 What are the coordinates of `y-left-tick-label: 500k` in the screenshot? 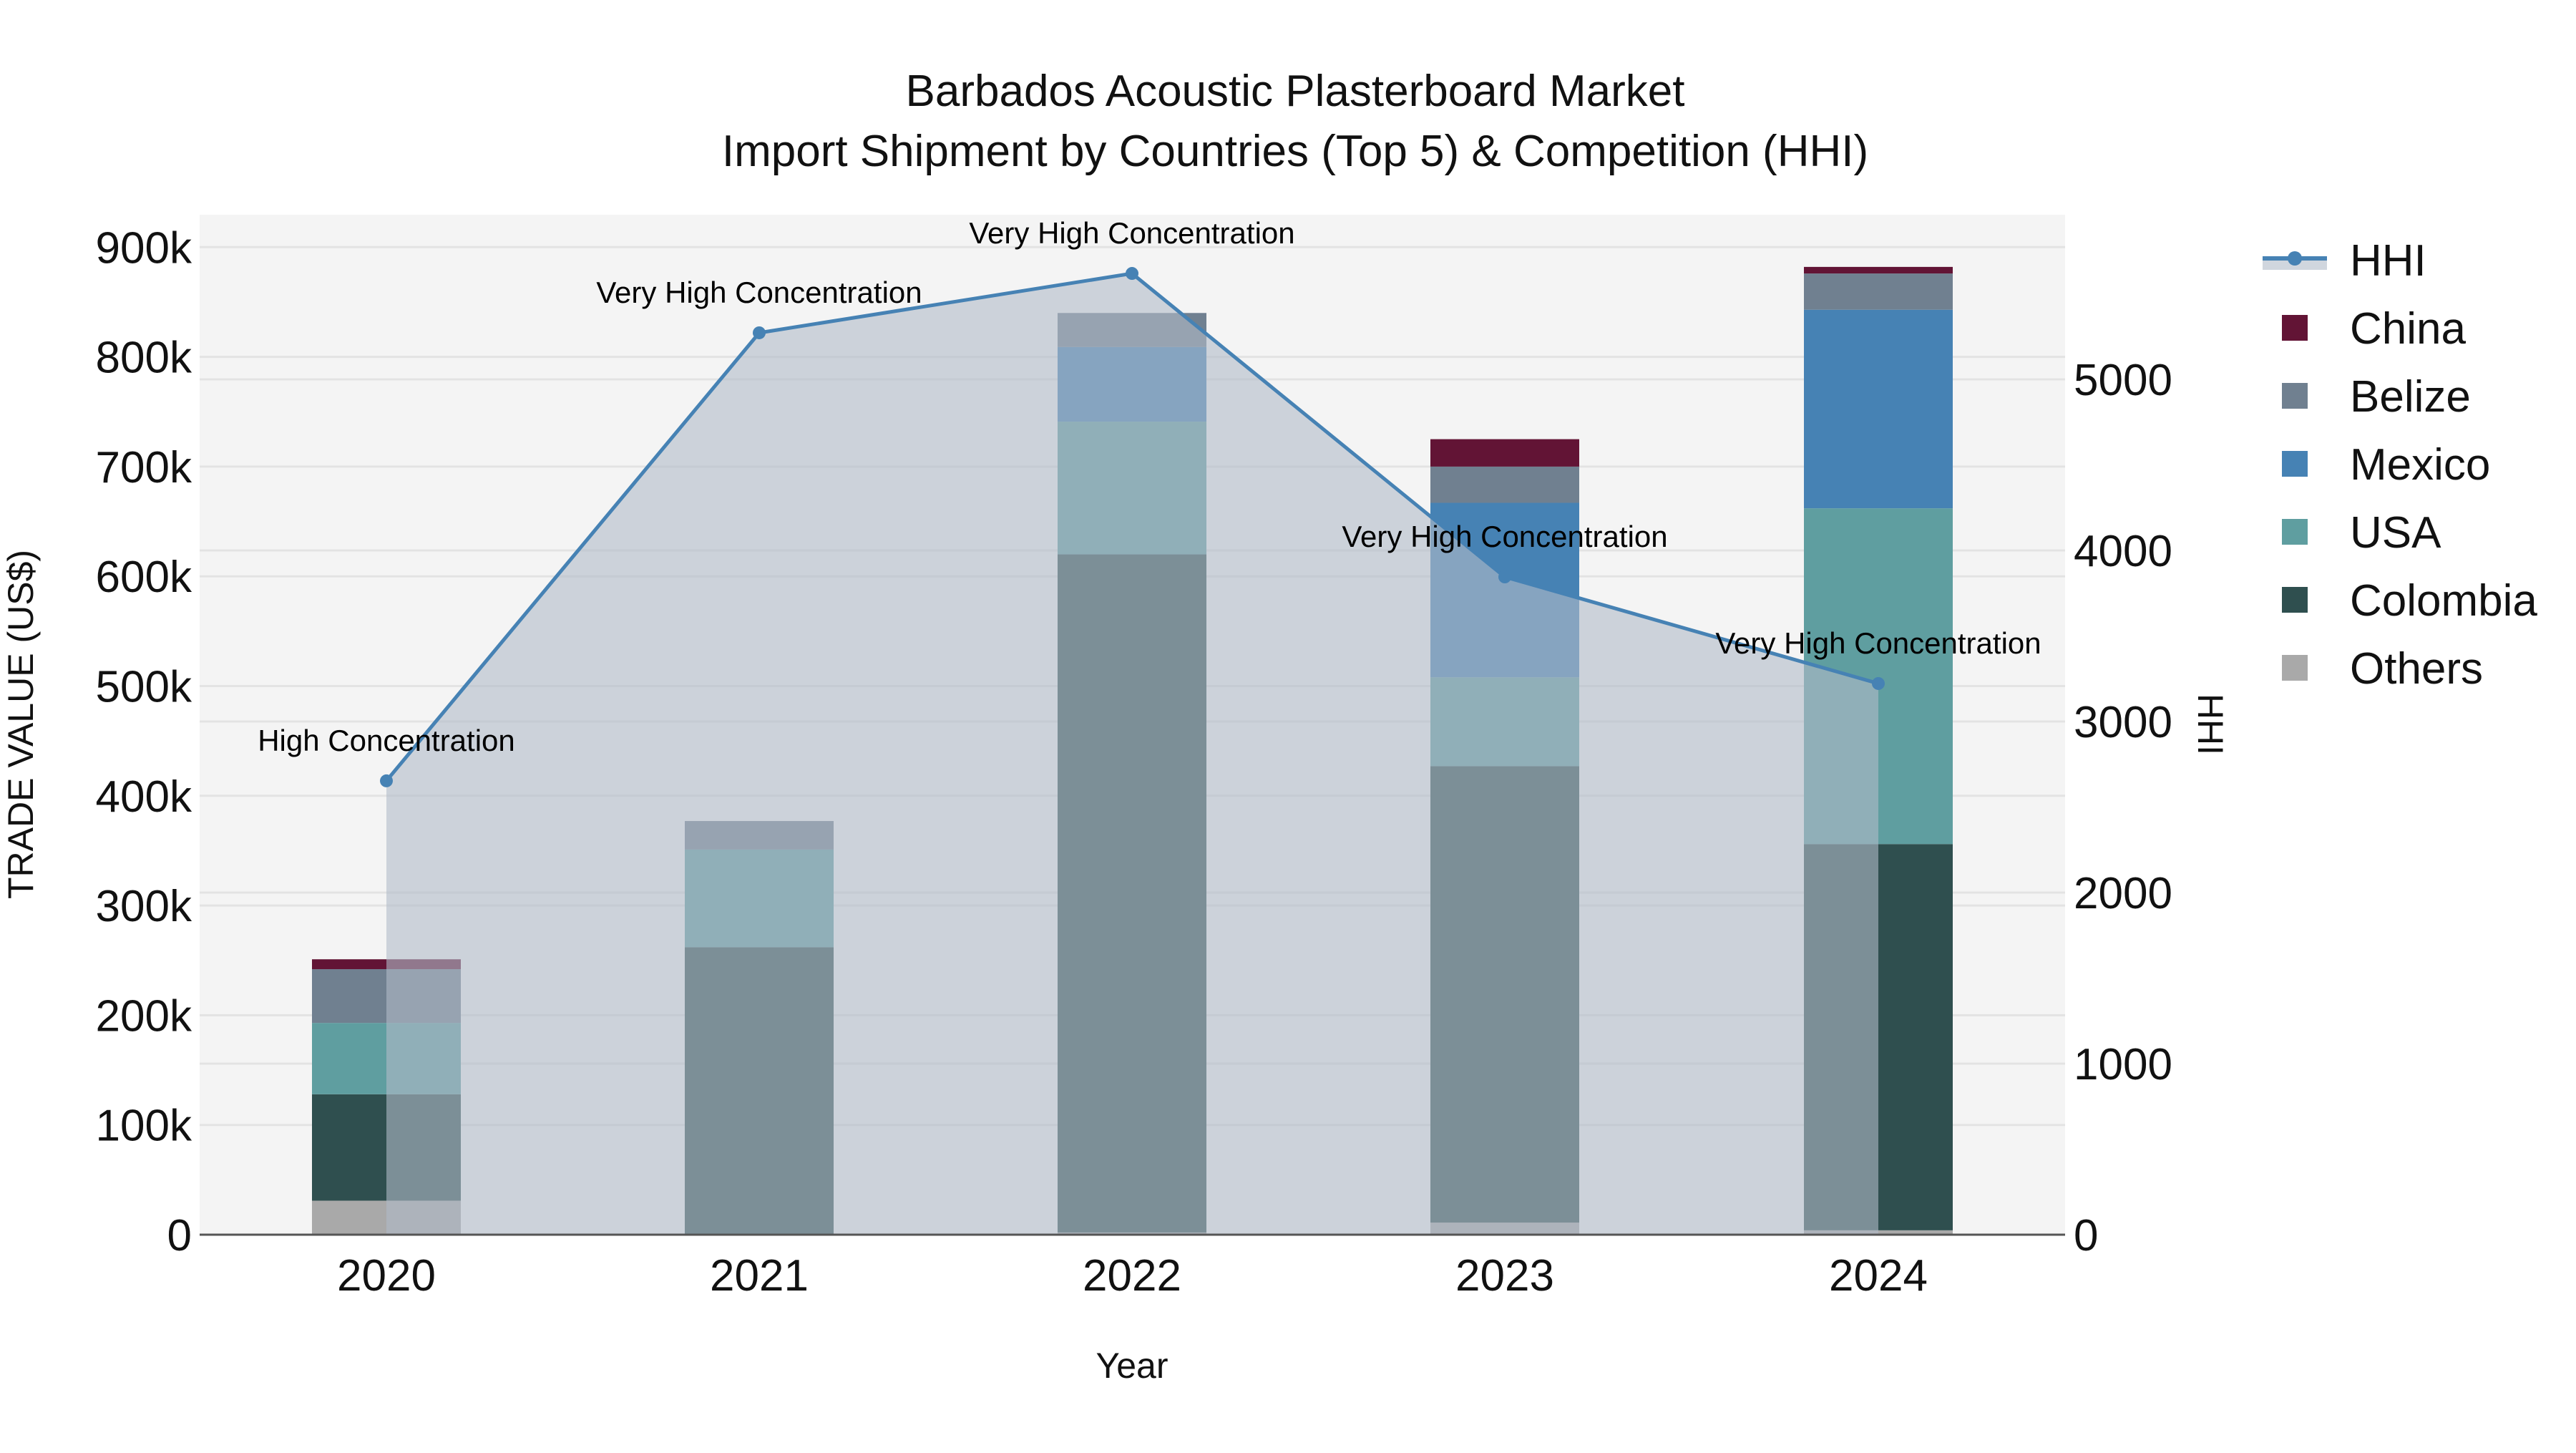 It's located at (144, 687).